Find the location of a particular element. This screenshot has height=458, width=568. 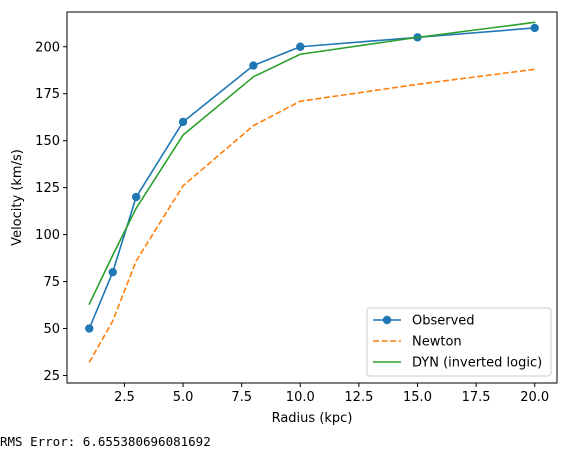

y-tick-label: 75 is located at coordinates (51, 282).